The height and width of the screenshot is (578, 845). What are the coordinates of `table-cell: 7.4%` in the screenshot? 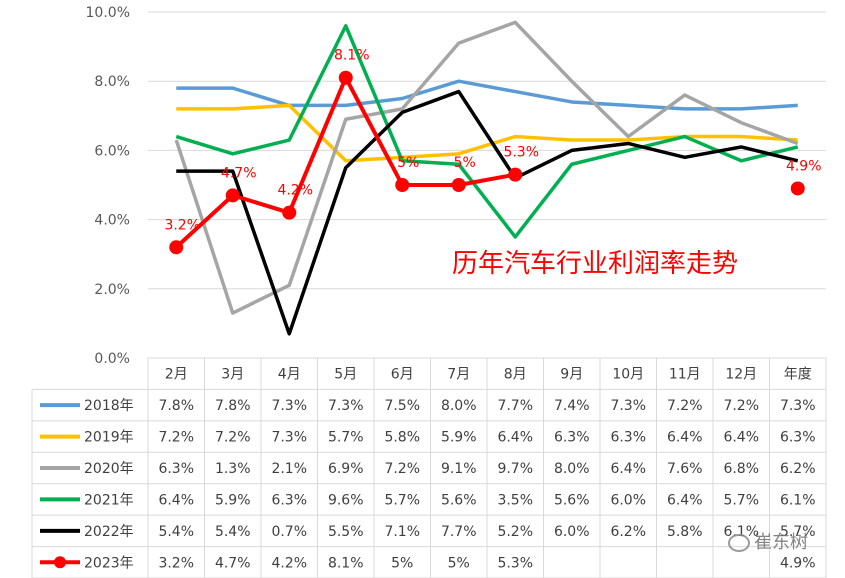 It's located at (572, 406).